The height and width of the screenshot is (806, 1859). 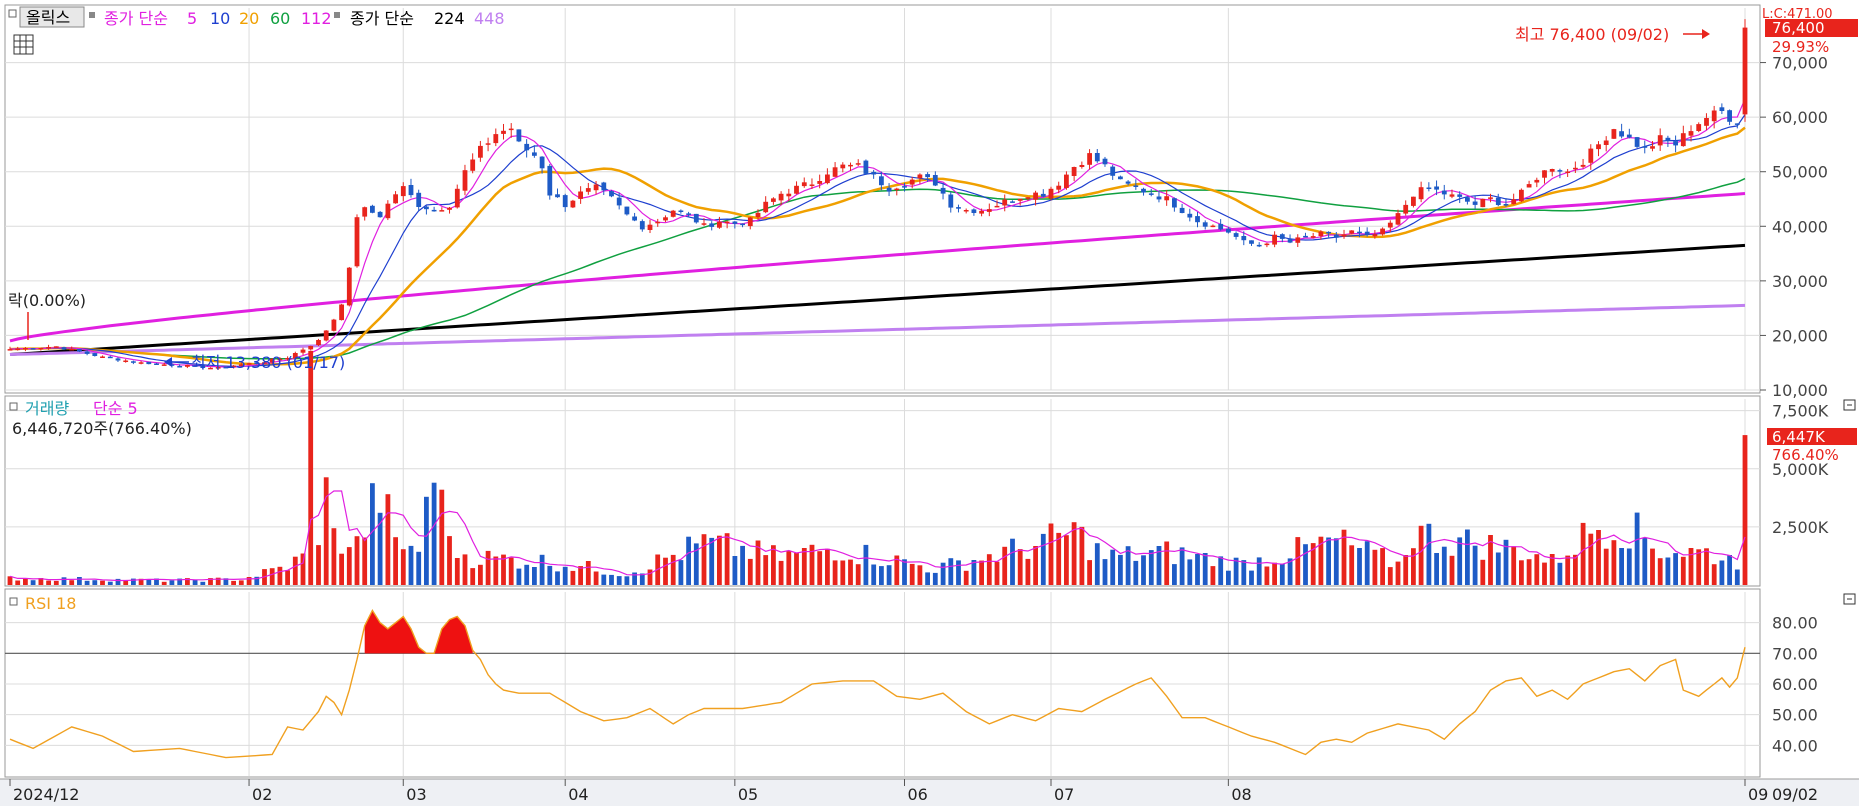 What do you see at coordinates (13, 601) in the screenshot?
I see `rsi-legend-checkbox-icon` at bounding box center [13, 601].